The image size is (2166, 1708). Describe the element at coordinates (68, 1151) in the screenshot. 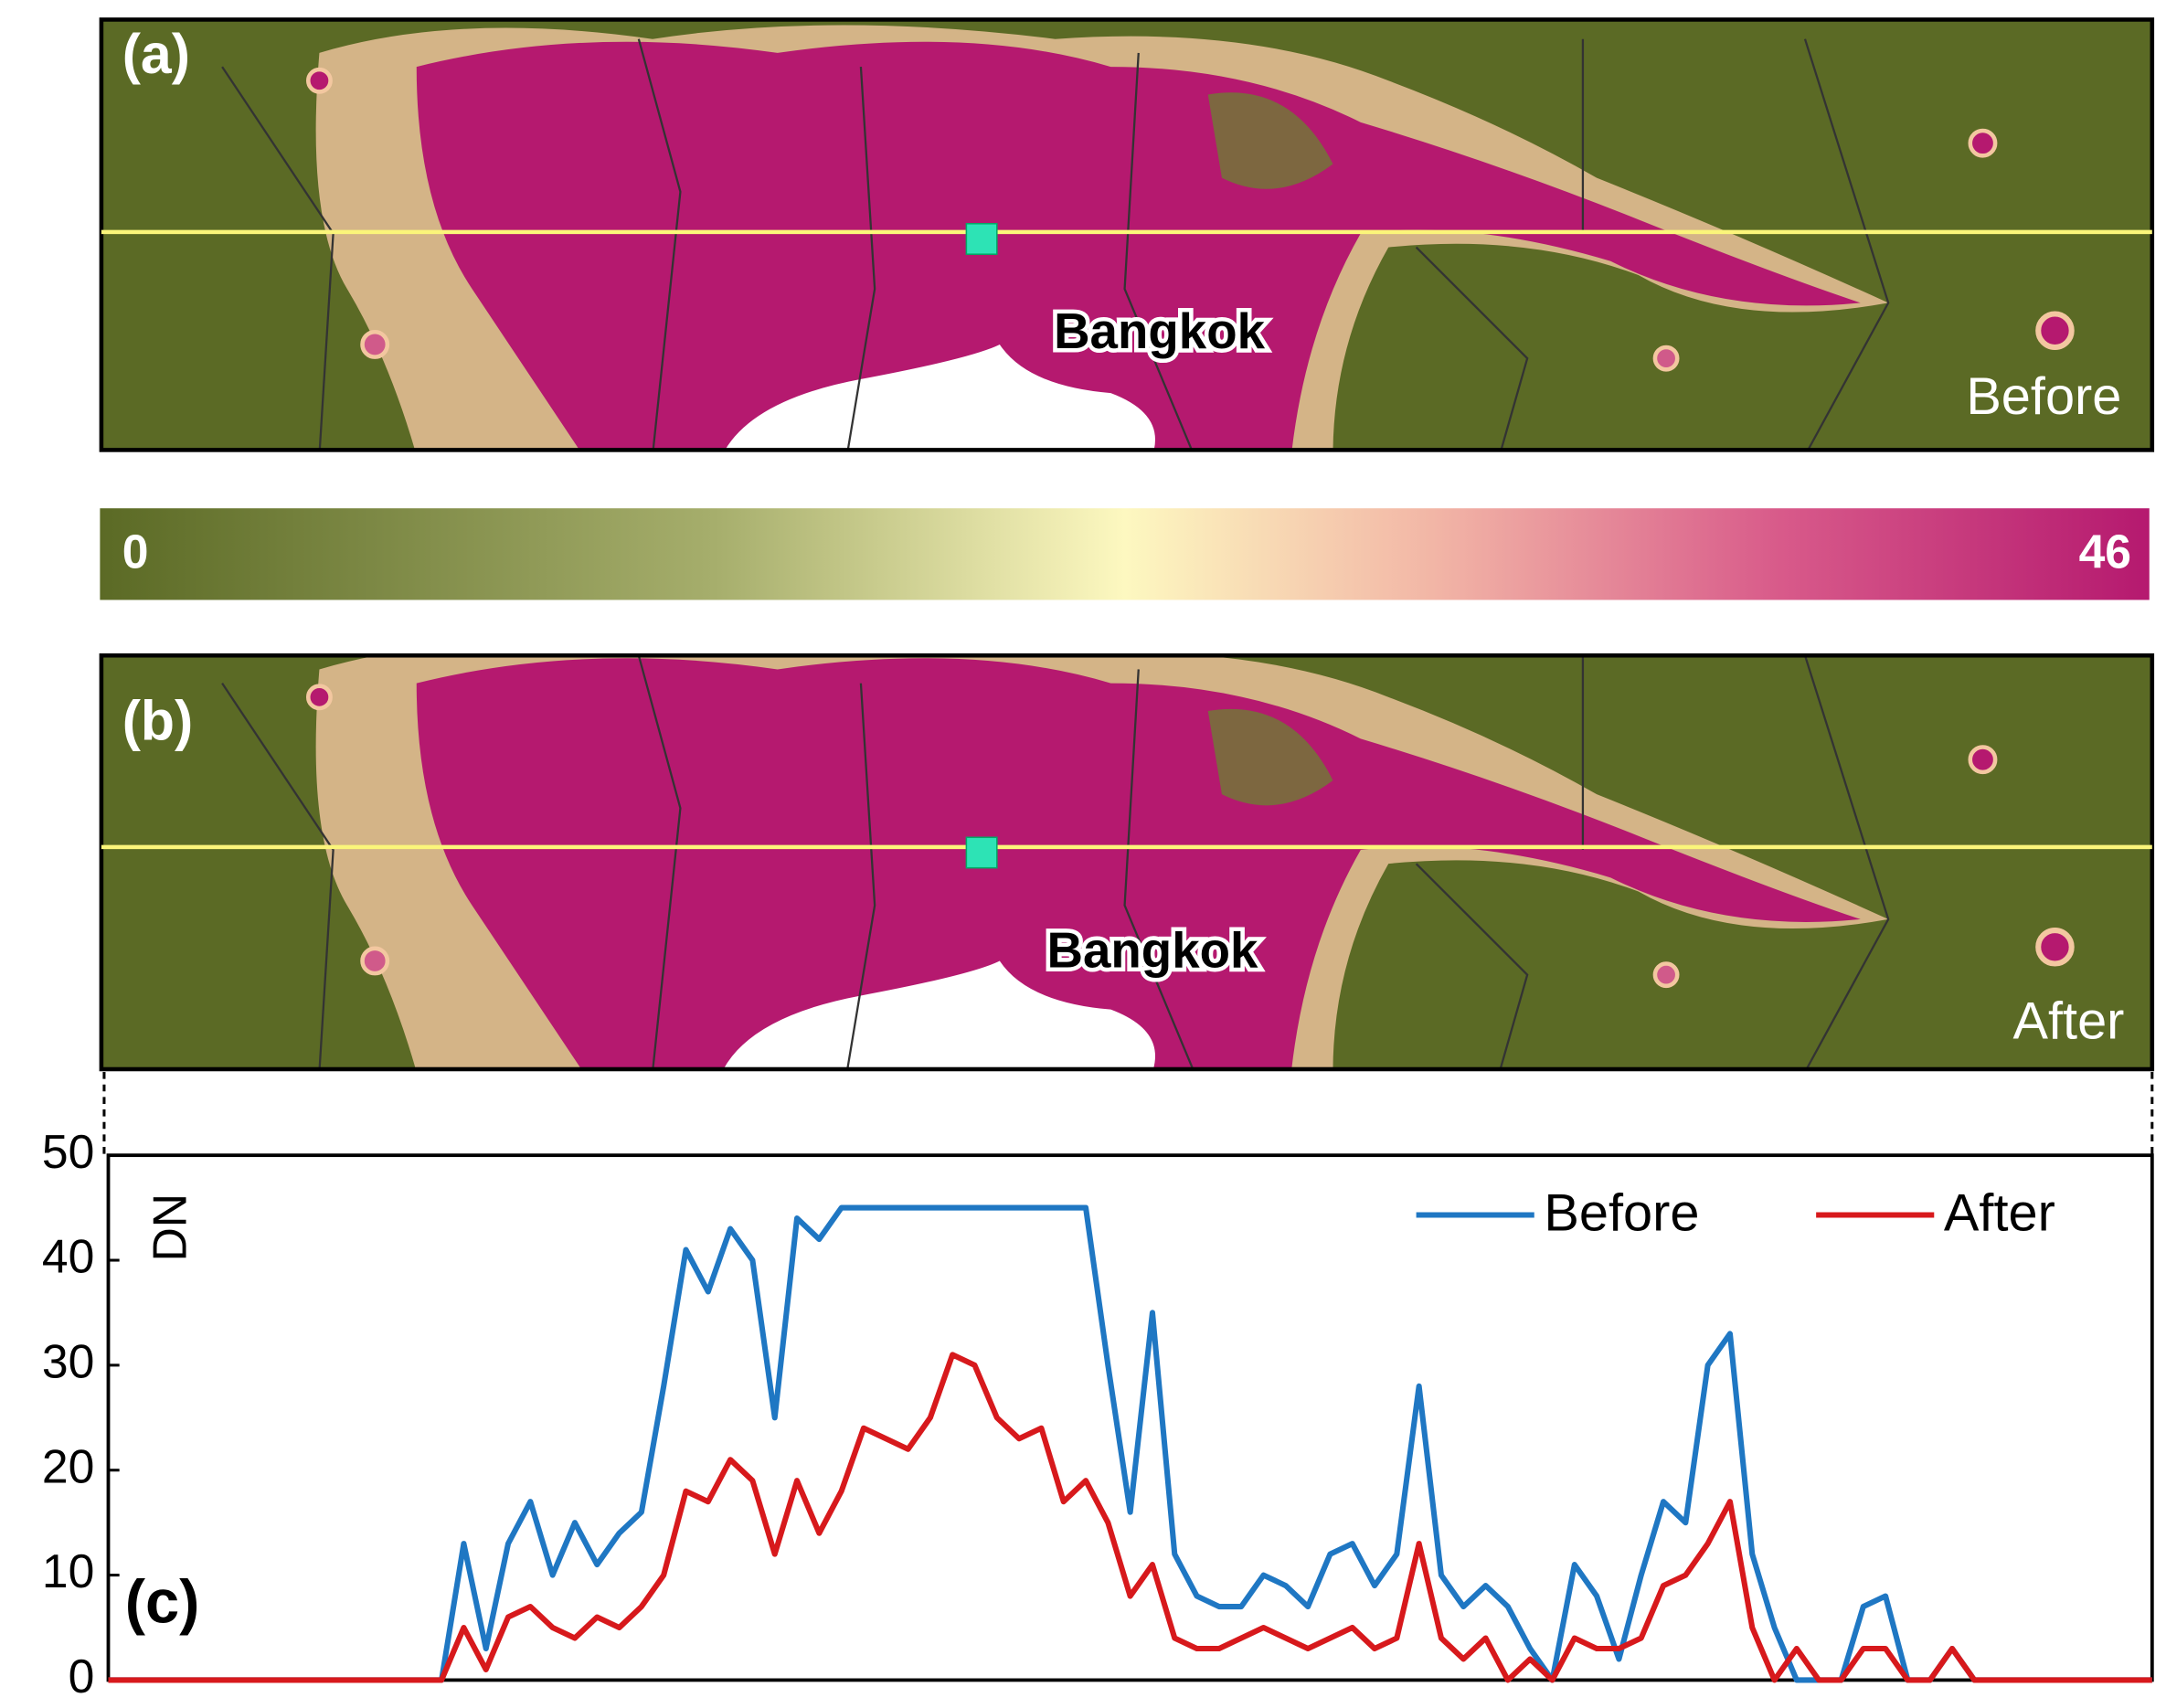

I see `y-tick-label: 50` at that location.